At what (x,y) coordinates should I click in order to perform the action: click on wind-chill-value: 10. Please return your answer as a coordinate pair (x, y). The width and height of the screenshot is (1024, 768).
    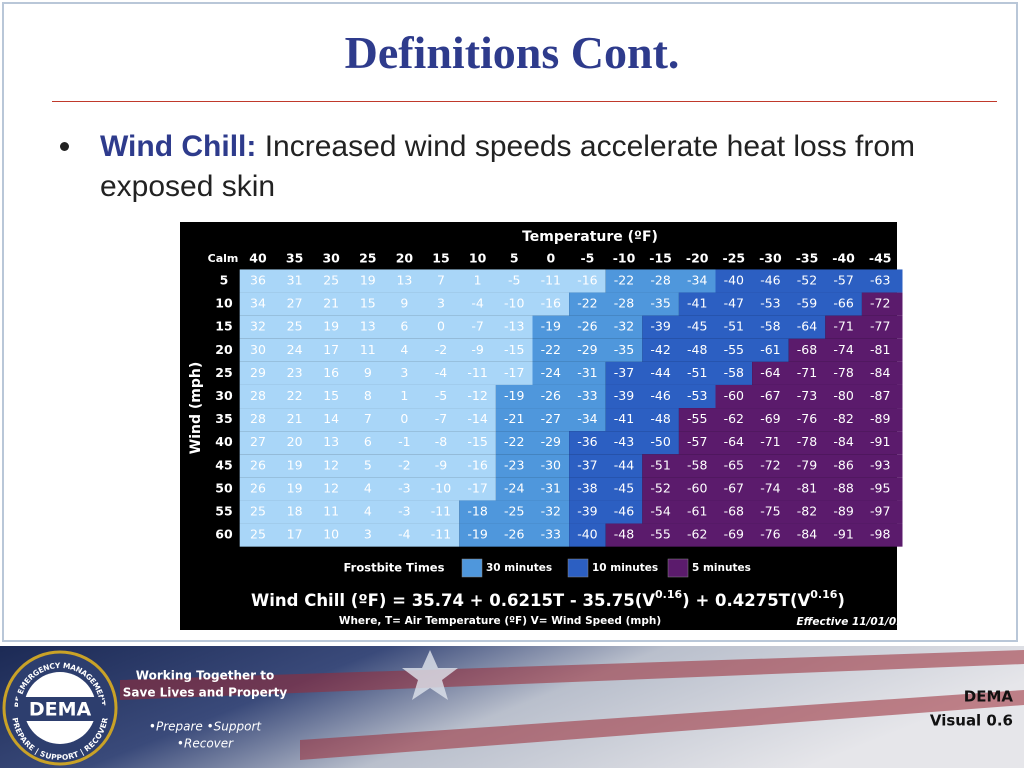
    Looking at the image, I should click on (331, 534).